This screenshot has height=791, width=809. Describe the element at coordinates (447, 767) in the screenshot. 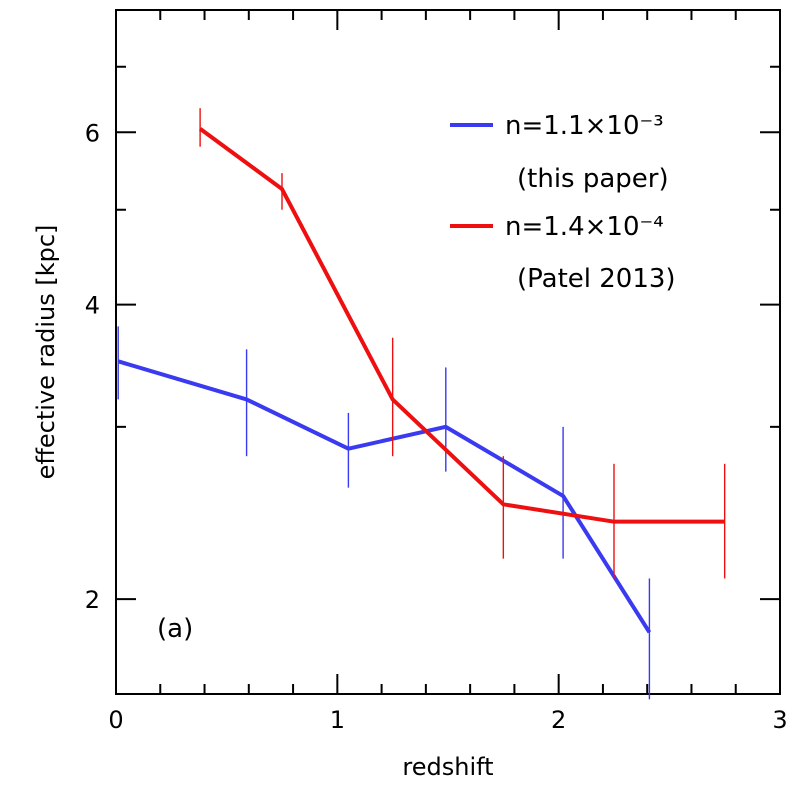

I see `x-axis-label: redshift` at that location.